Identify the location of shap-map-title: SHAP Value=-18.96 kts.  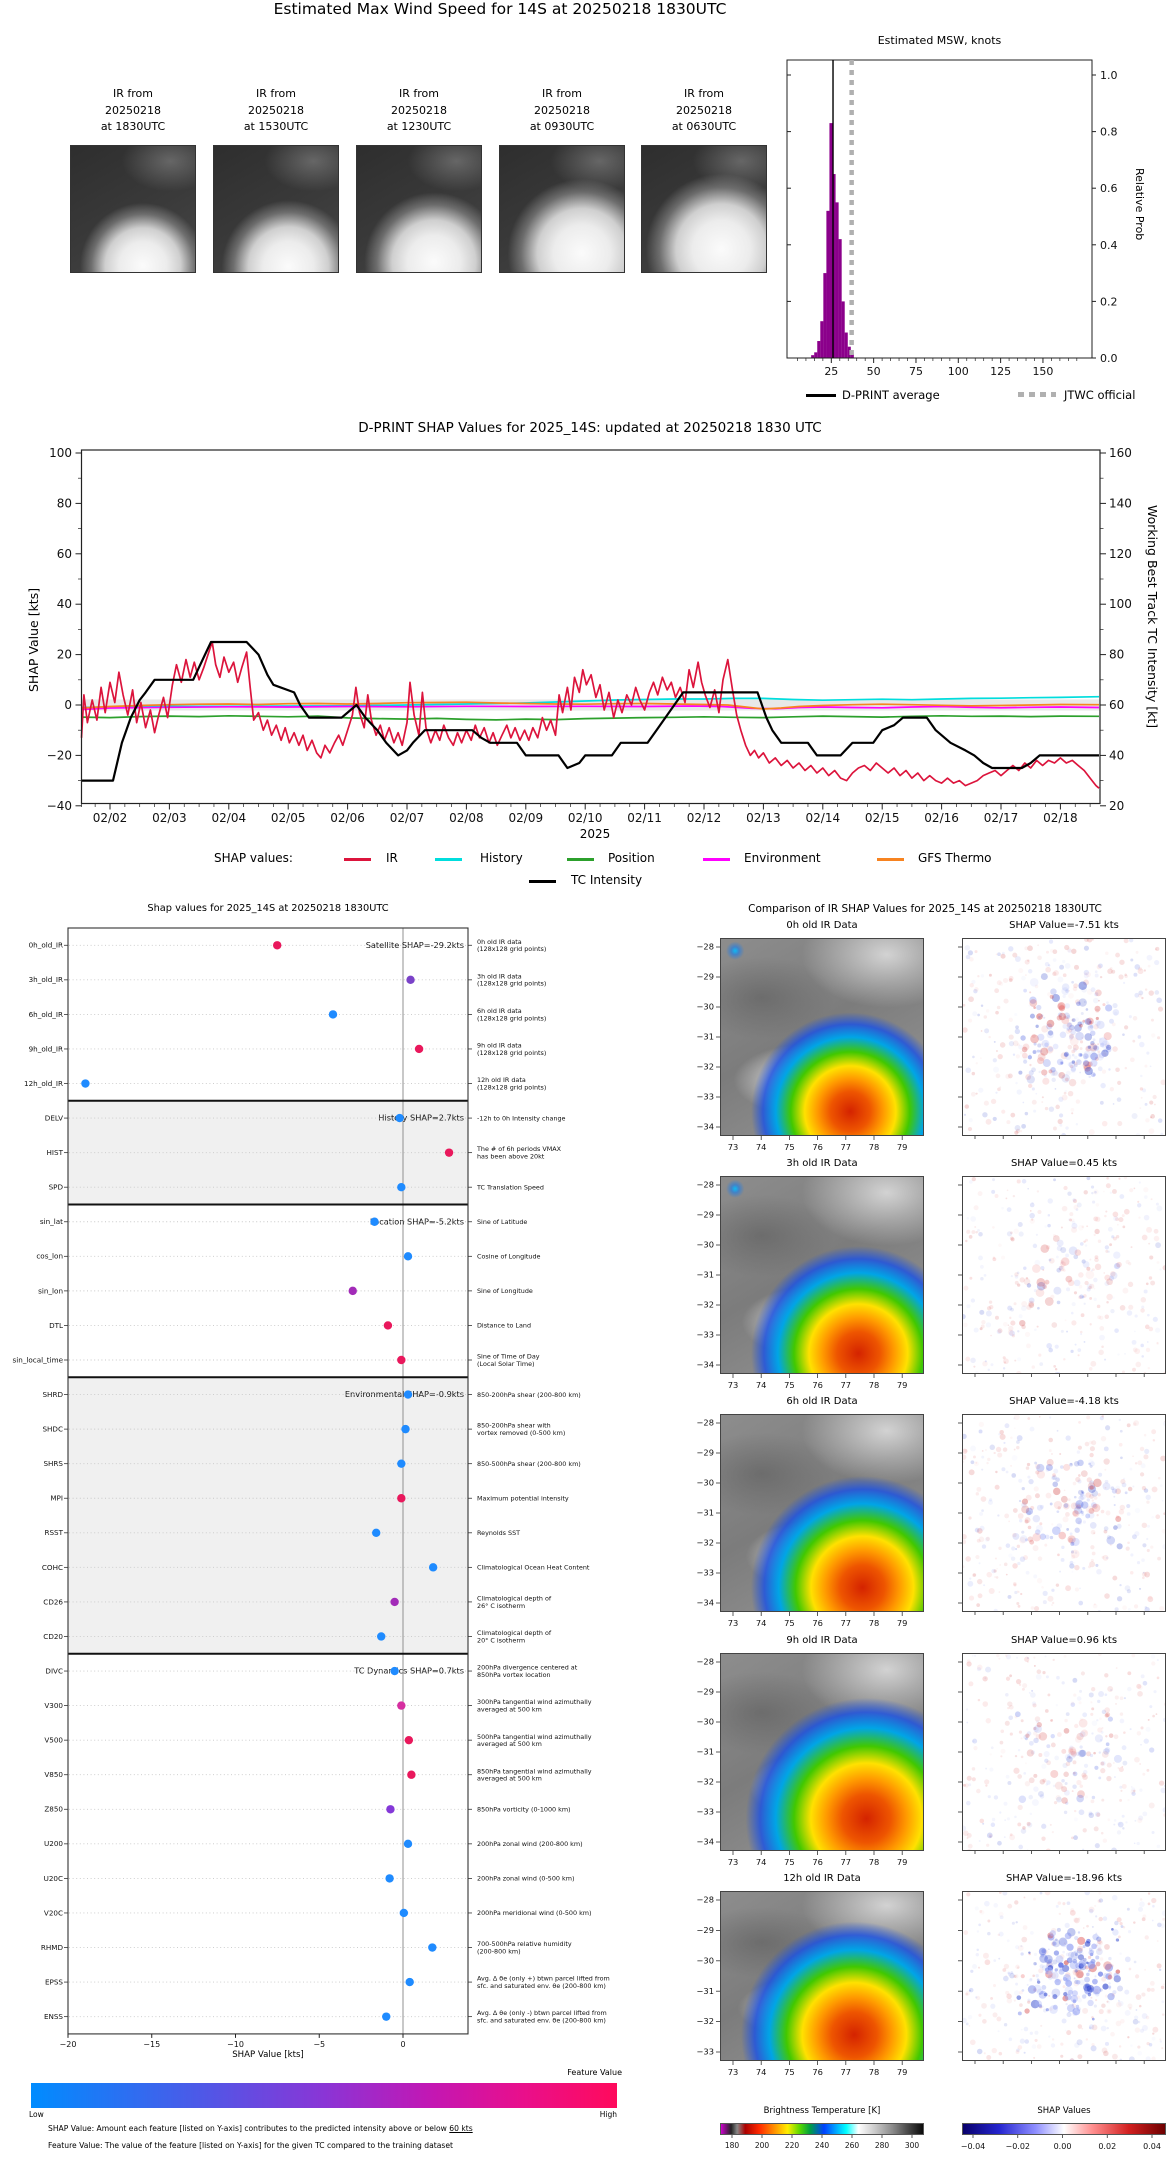
(1064, 1878).